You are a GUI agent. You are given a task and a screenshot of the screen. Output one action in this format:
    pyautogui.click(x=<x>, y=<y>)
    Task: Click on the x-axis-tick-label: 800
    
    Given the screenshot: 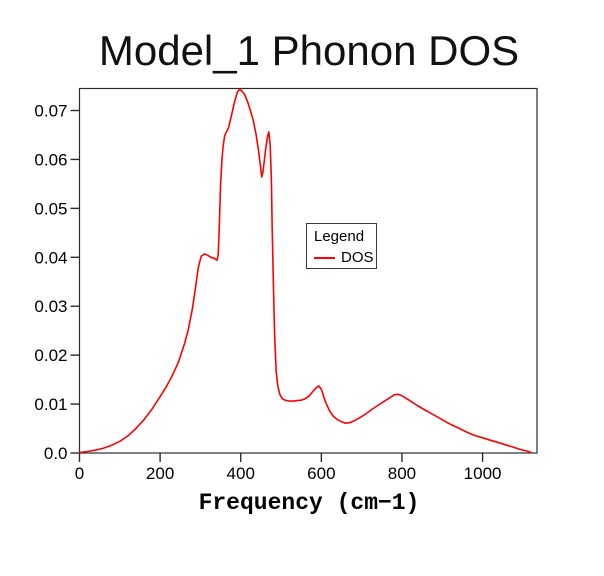 What is the action you would take?
    pyautogui.click(x=402, y=473)
    